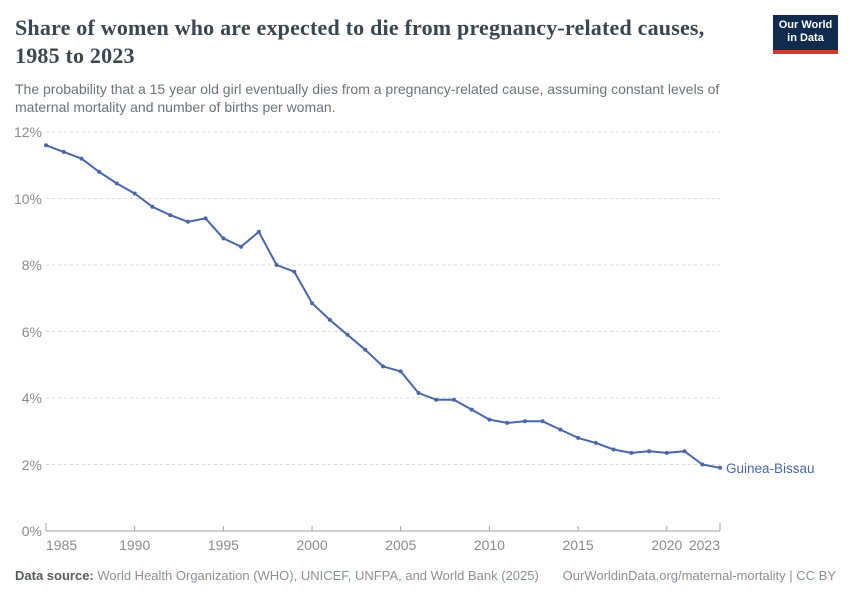  I want to click on y-tick-label: 12%, so click(27, 132).